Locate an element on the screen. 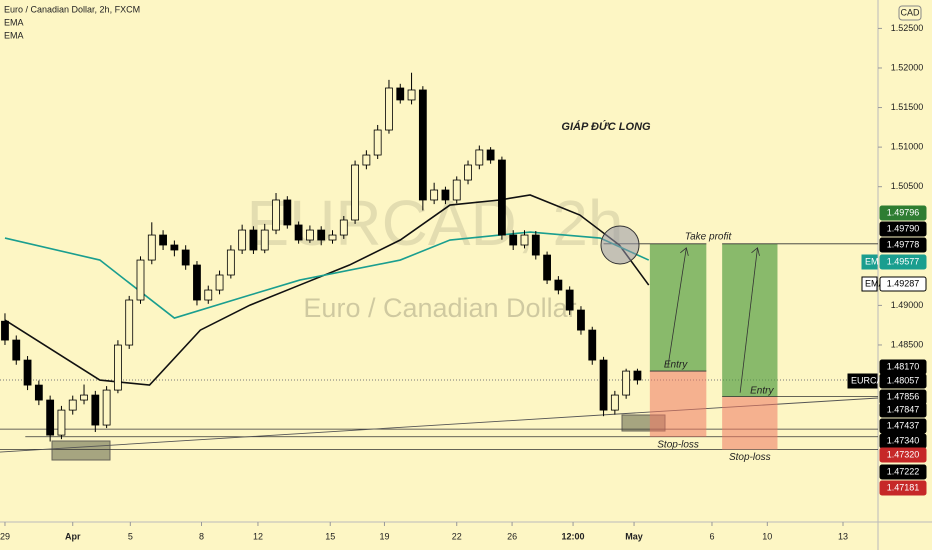  price-tag-label: 1.47847 is located at coordinates (903, 409).